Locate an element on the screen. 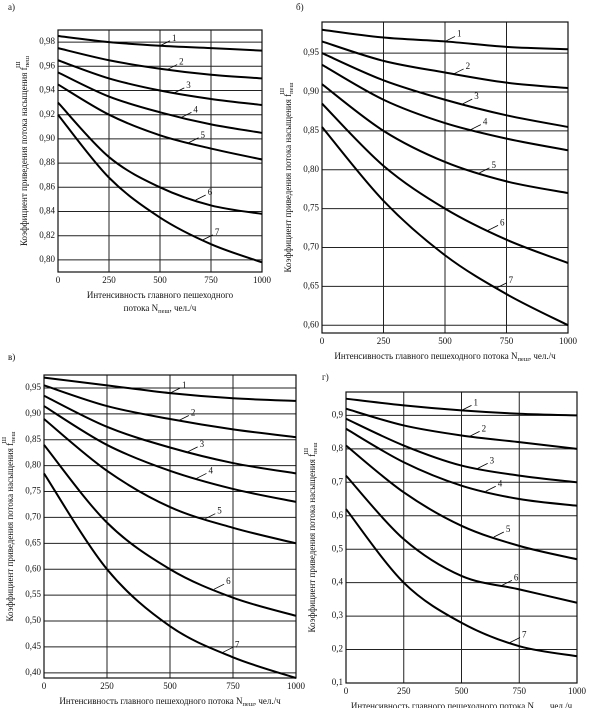  panel-label: б) is located at coordinates (300, 7).